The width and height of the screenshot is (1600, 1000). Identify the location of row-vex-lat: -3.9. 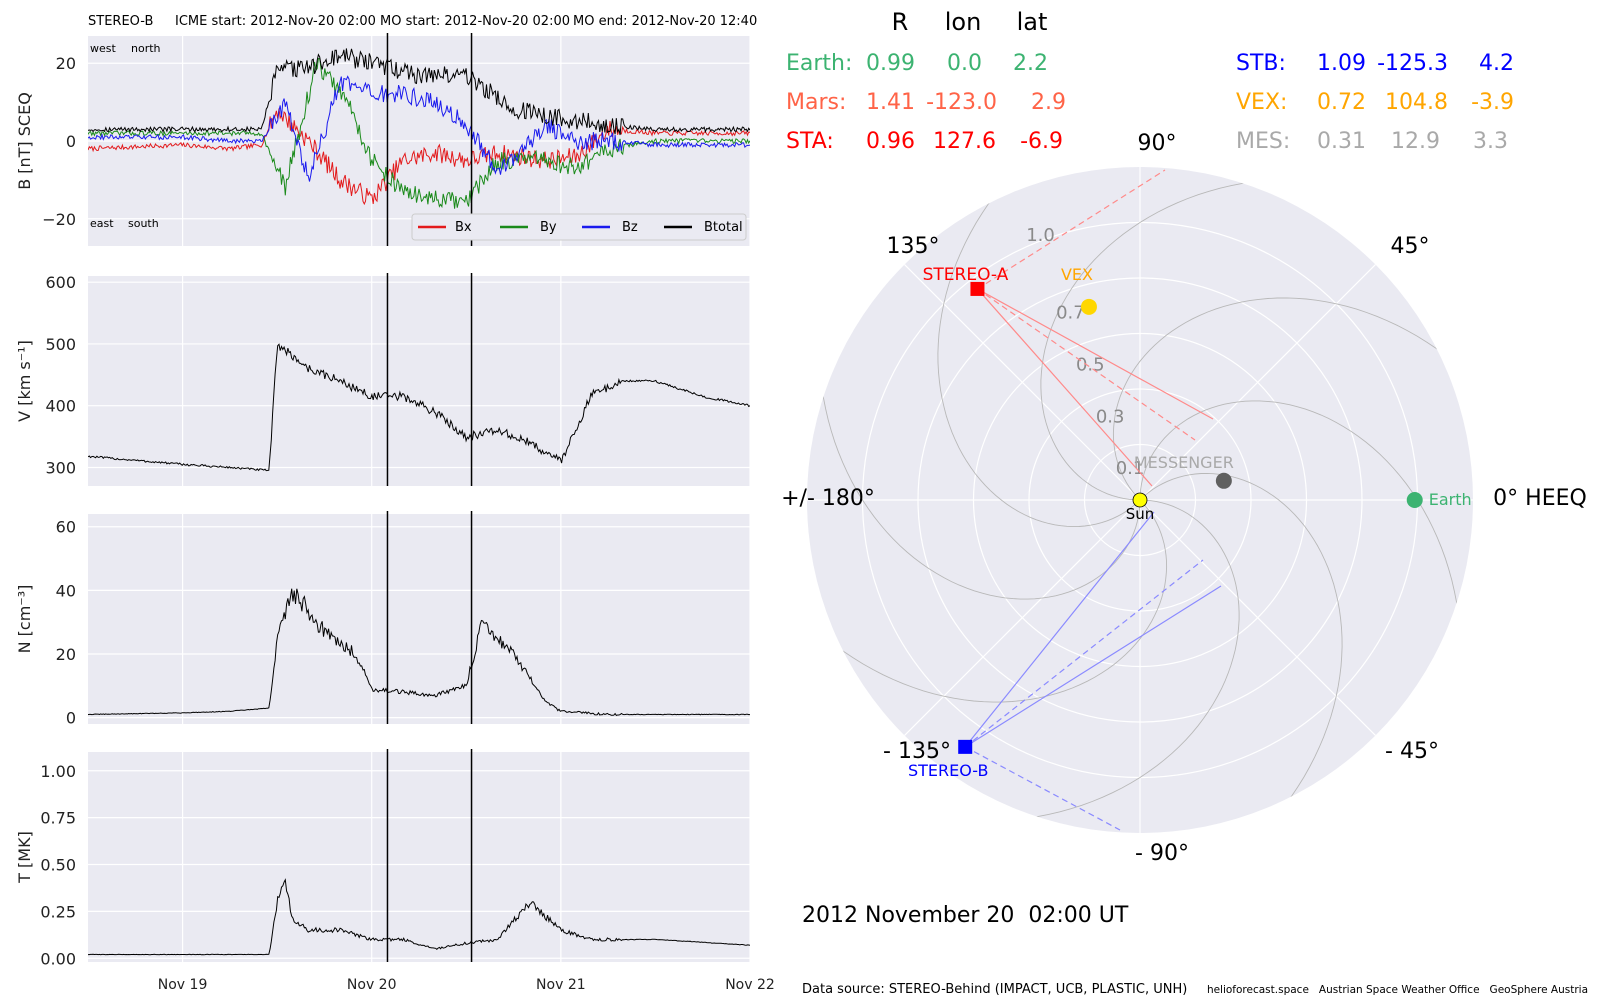
(1492, 102).